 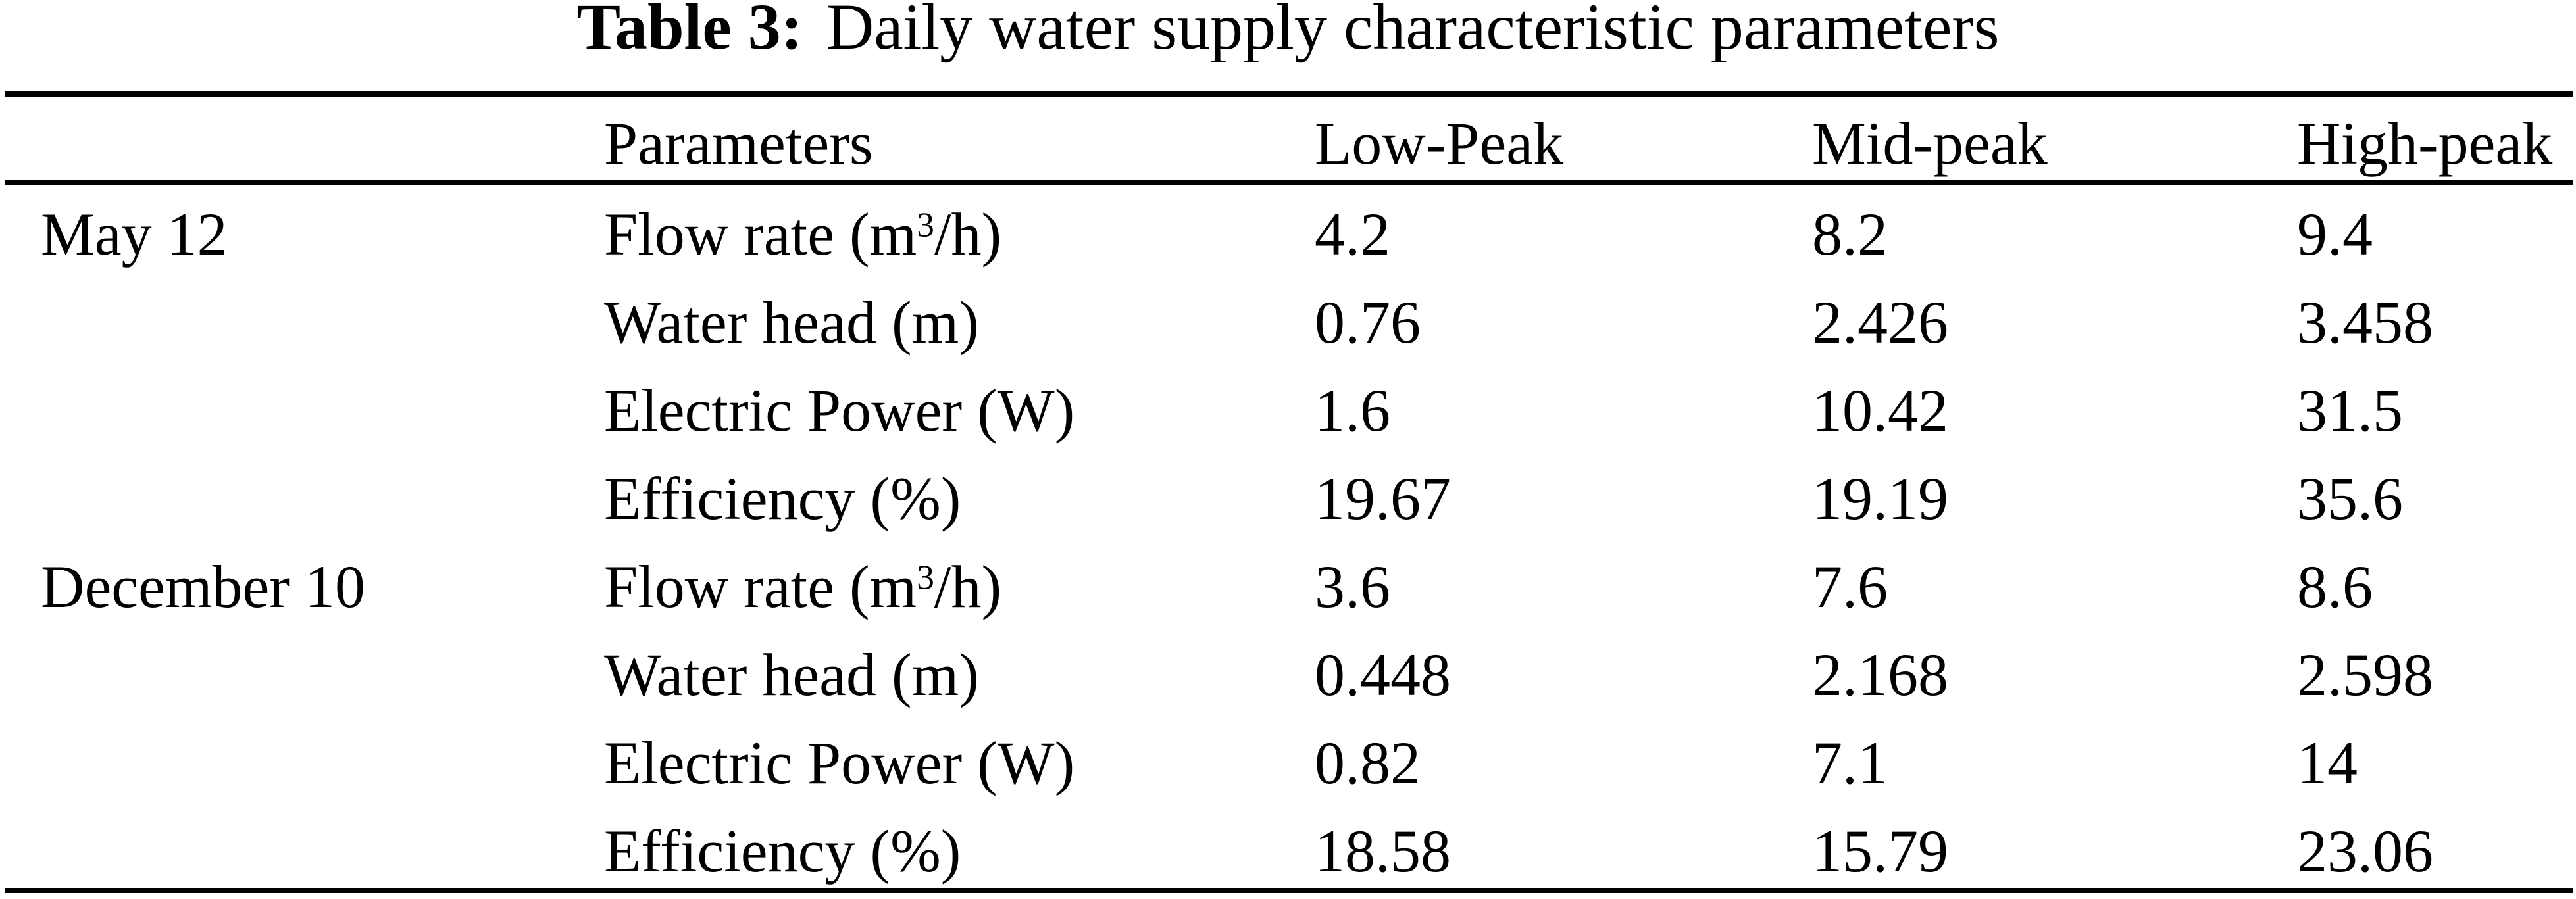 I want to click on value-cell: 4.2, so click(x=1352, y=234).